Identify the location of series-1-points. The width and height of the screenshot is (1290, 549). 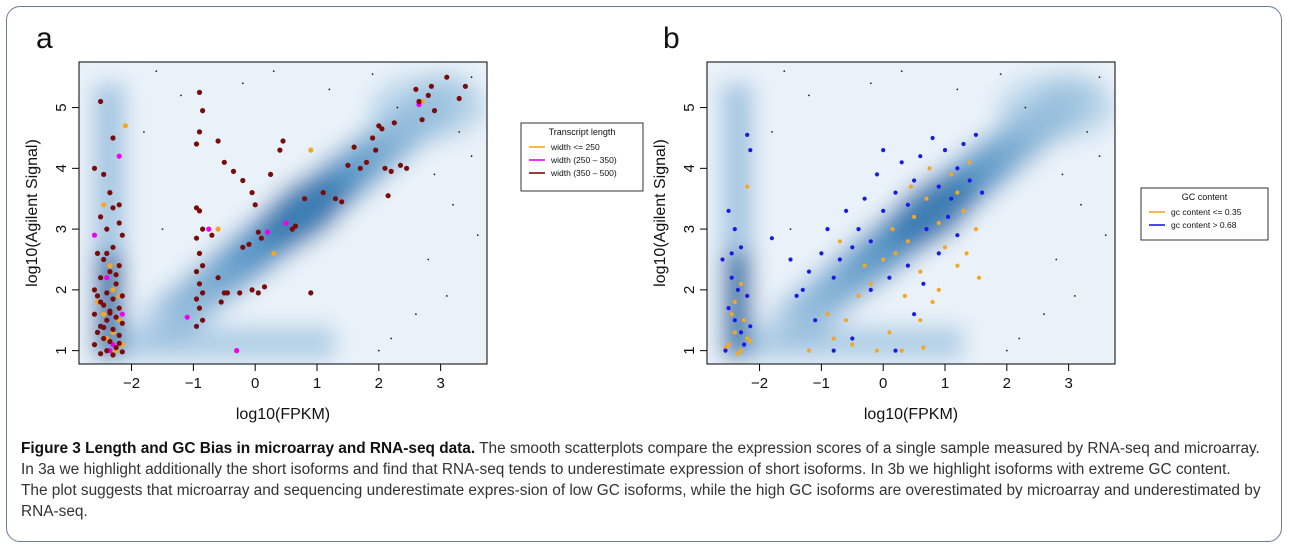
(852, 242).